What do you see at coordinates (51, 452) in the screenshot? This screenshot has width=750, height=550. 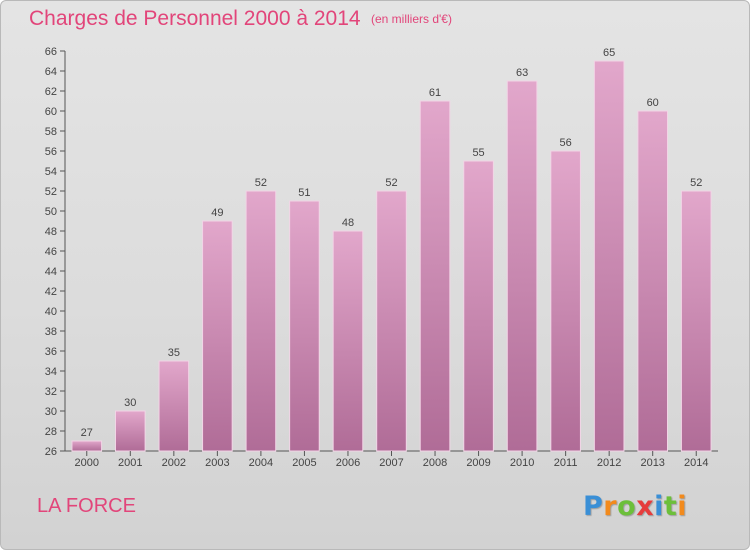 I see `y-tick-label: 26` at bounding box center [51, 452].